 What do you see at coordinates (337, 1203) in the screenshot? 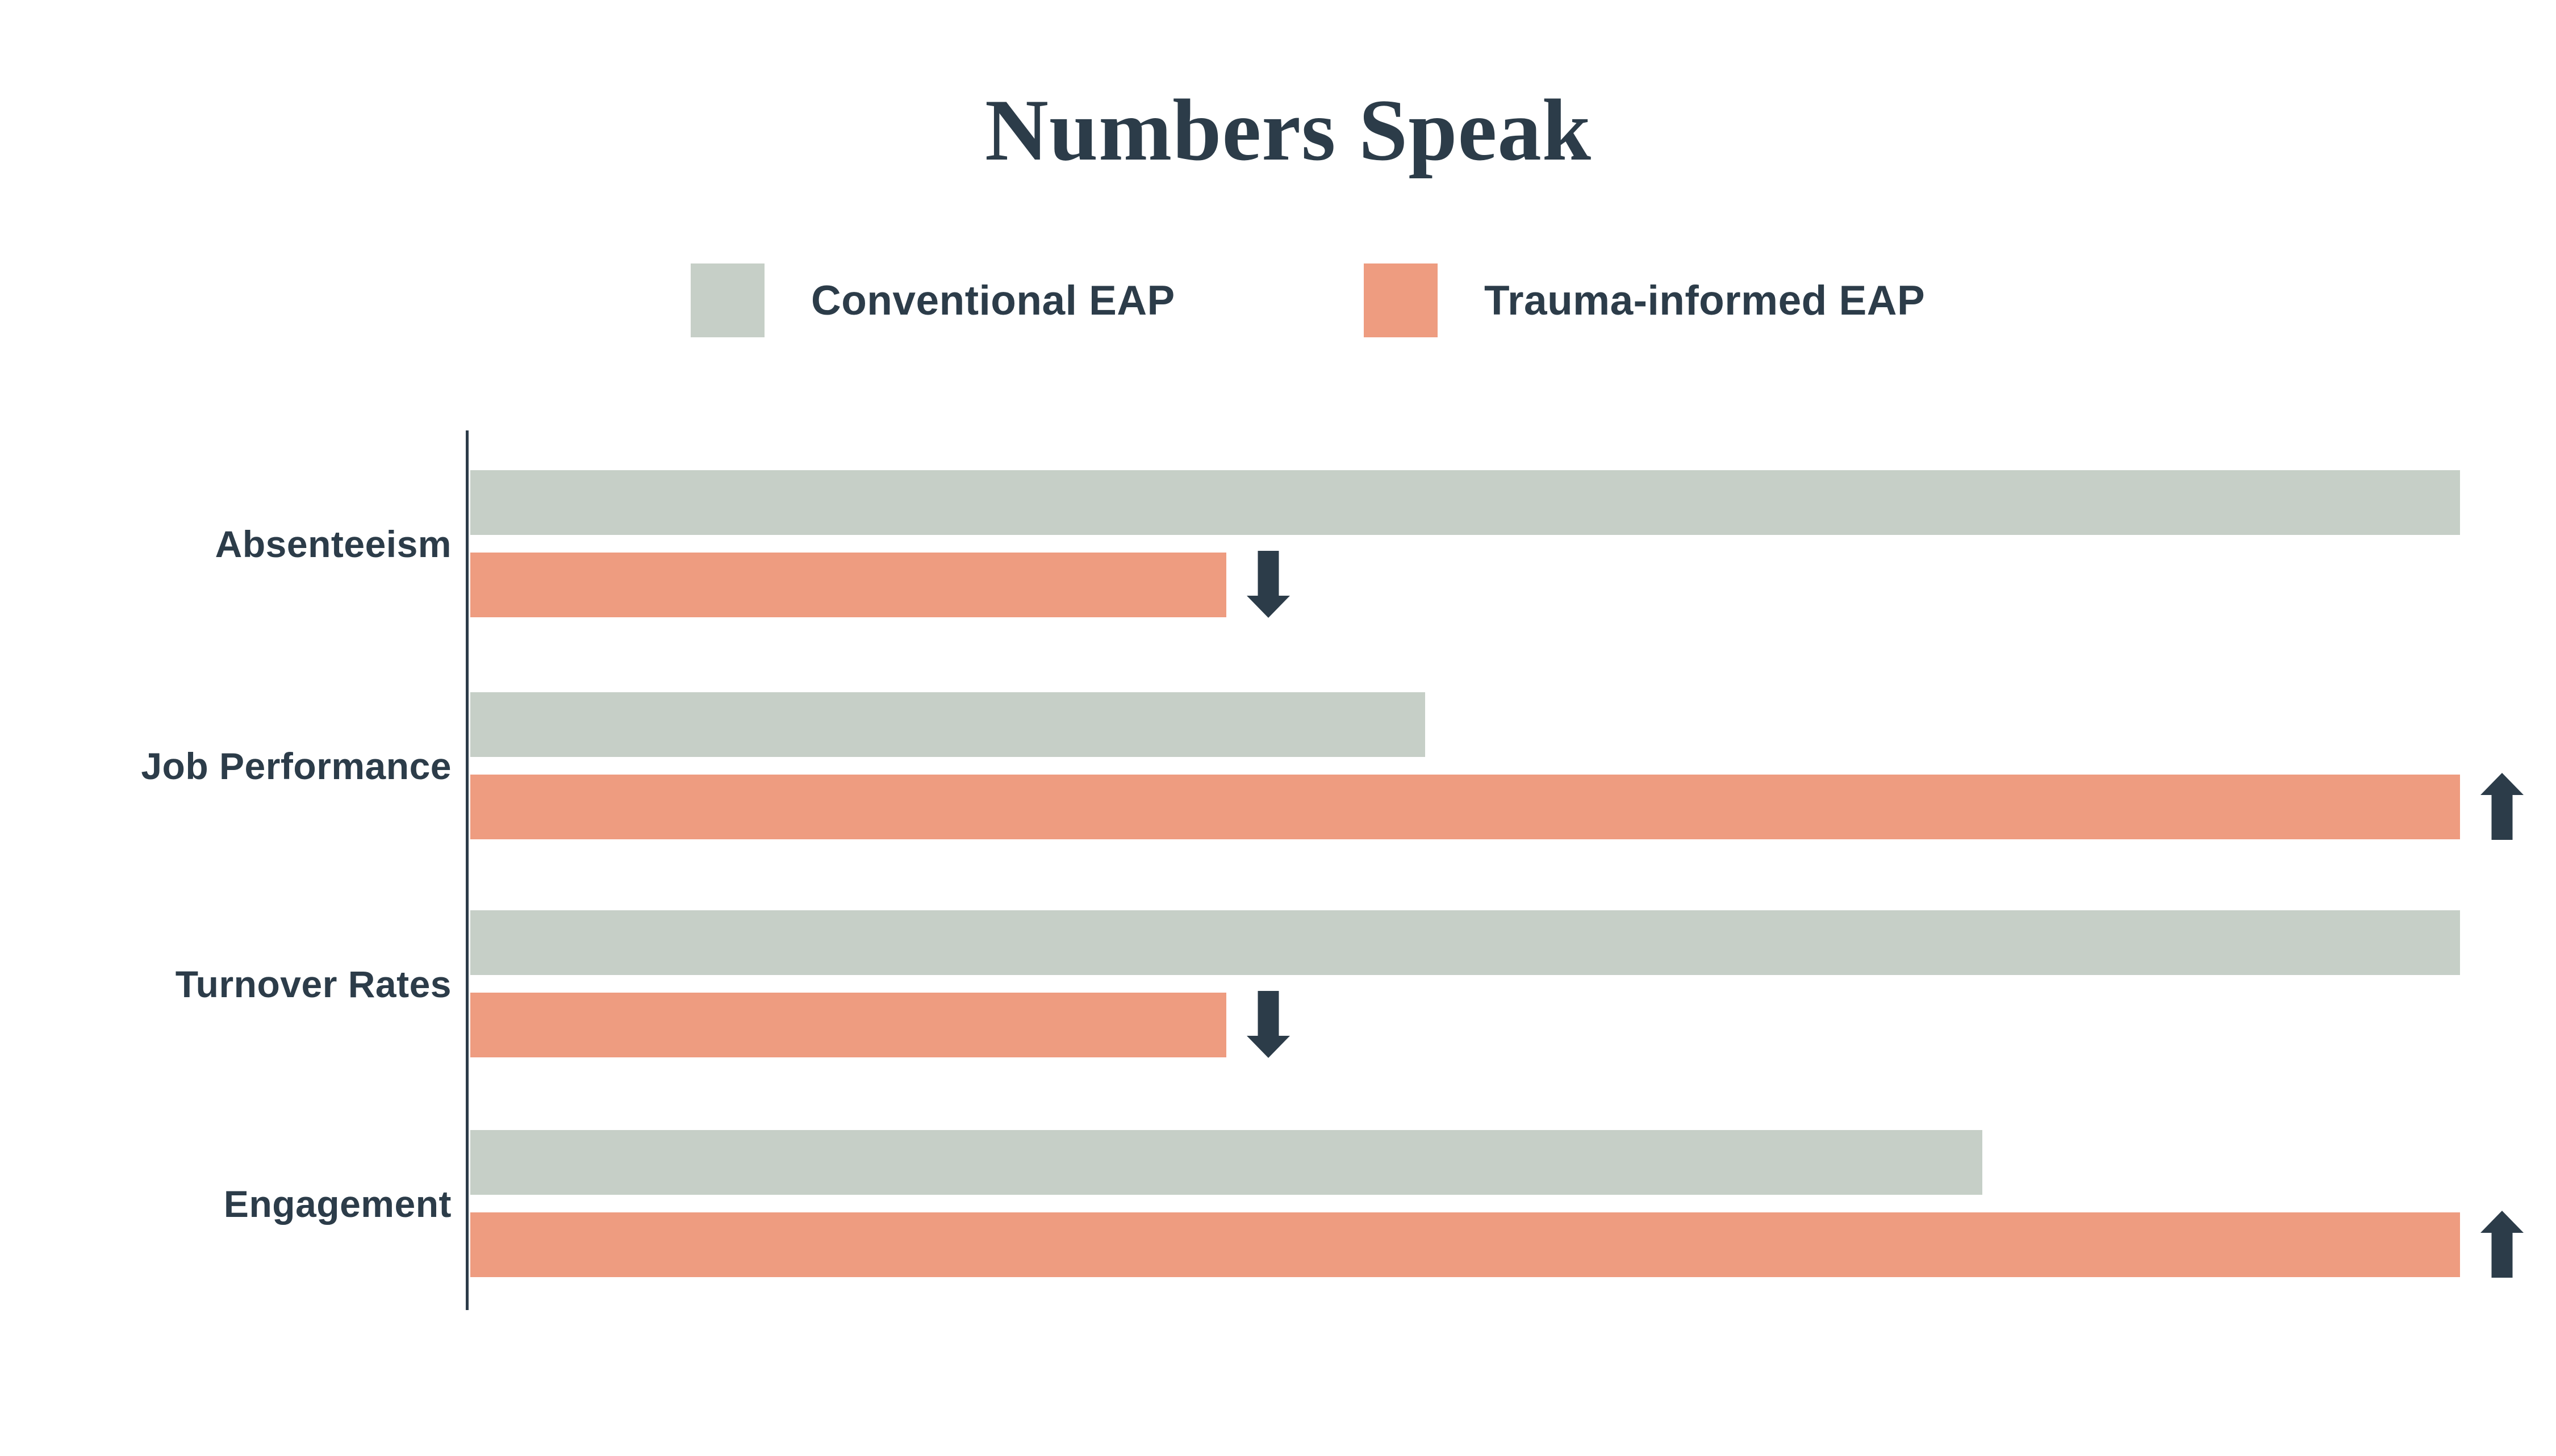
I see `category-label-engagement: Engagement` at bounding box center [337, 1203].